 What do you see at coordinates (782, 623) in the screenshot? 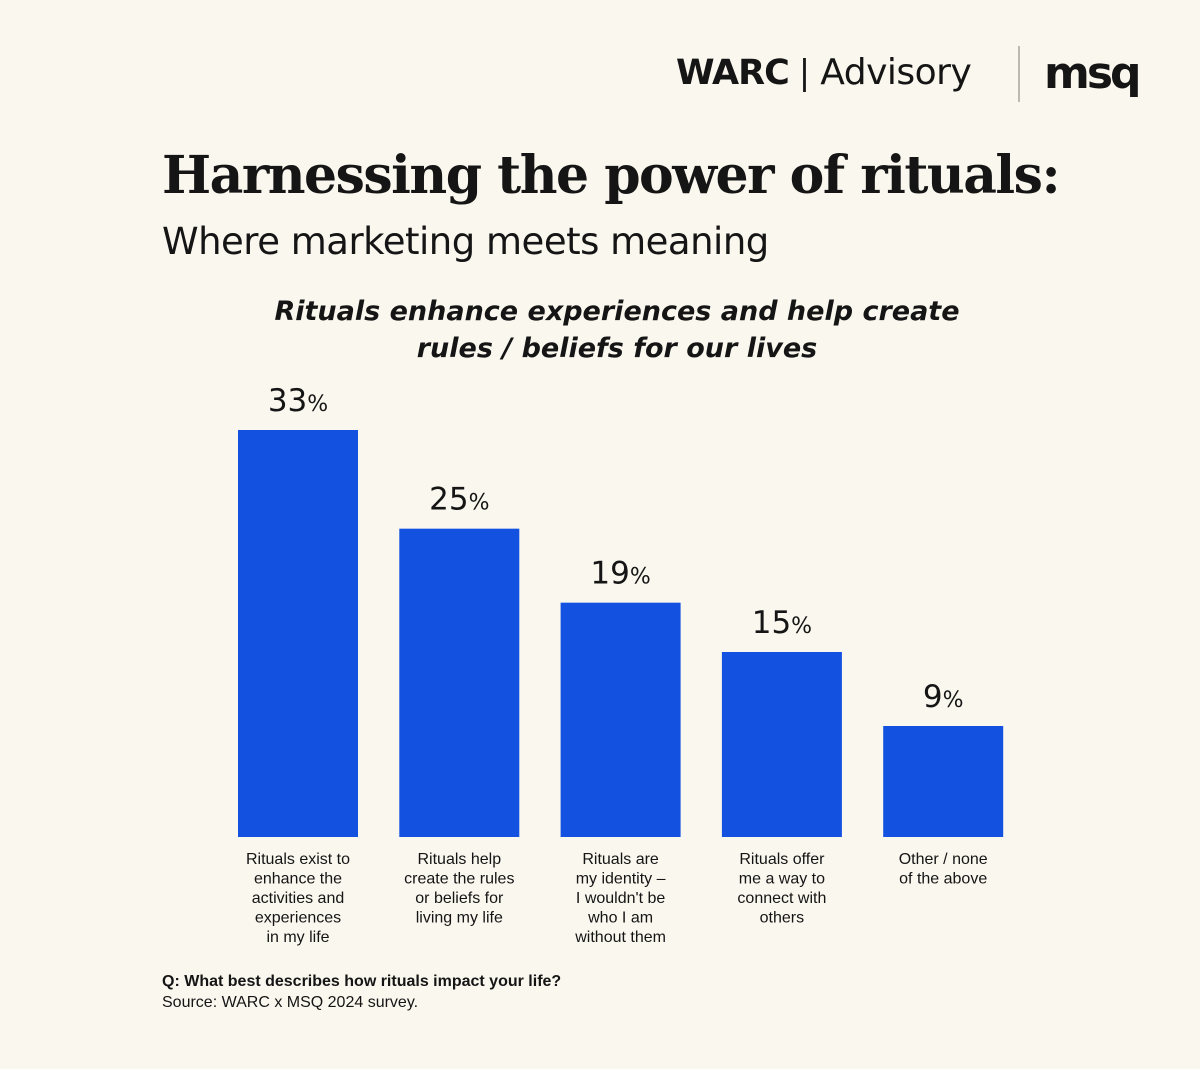
I see `data-label-4: 15%` at bounding box center [782, 623].